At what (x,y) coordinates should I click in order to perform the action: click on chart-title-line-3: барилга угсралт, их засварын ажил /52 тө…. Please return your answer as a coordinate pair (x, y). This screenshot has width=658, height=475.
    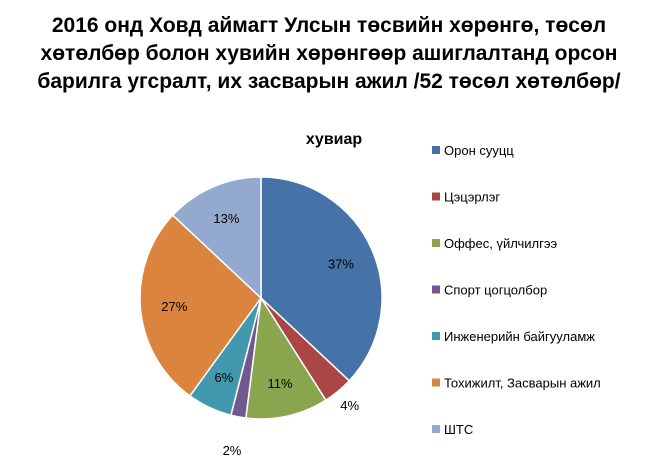
    Looking at the image, I should click on (329, 81).